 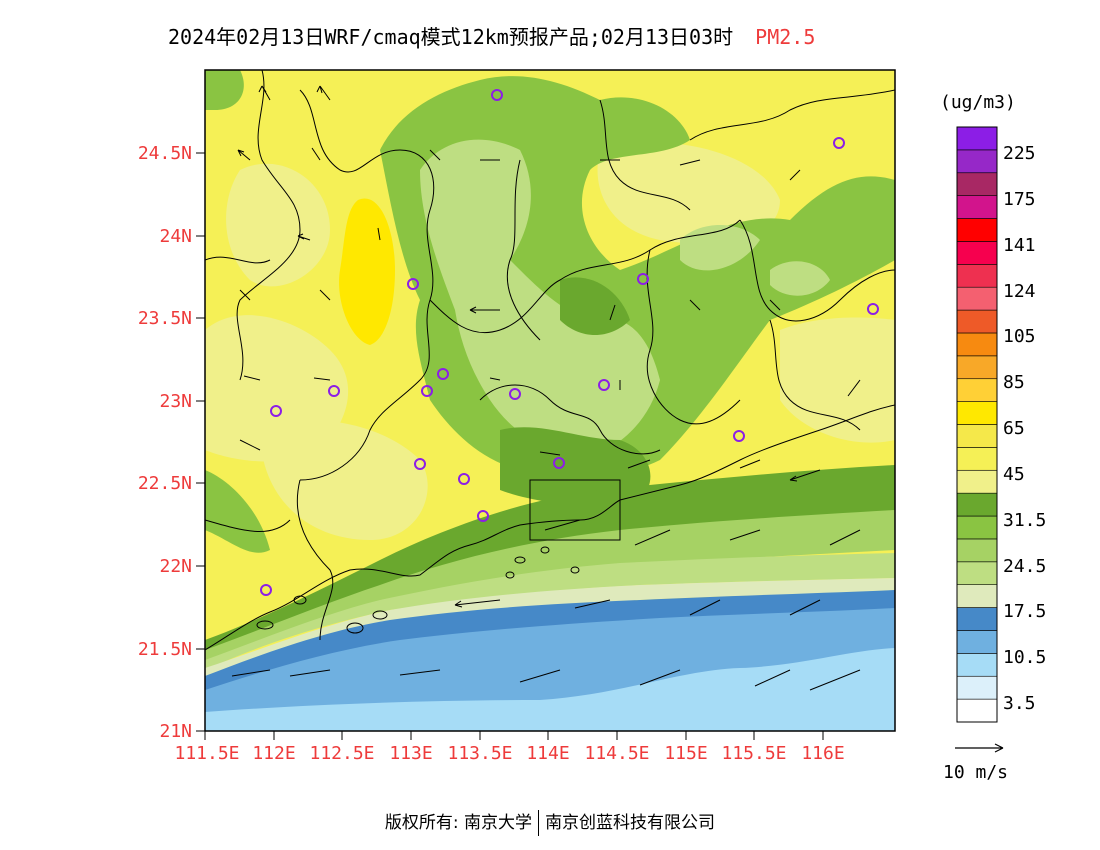 I want to click on copyright-footer: 版权所有: 南京大学 南京创蓝科技有限公司, so click(x=550, y=822).